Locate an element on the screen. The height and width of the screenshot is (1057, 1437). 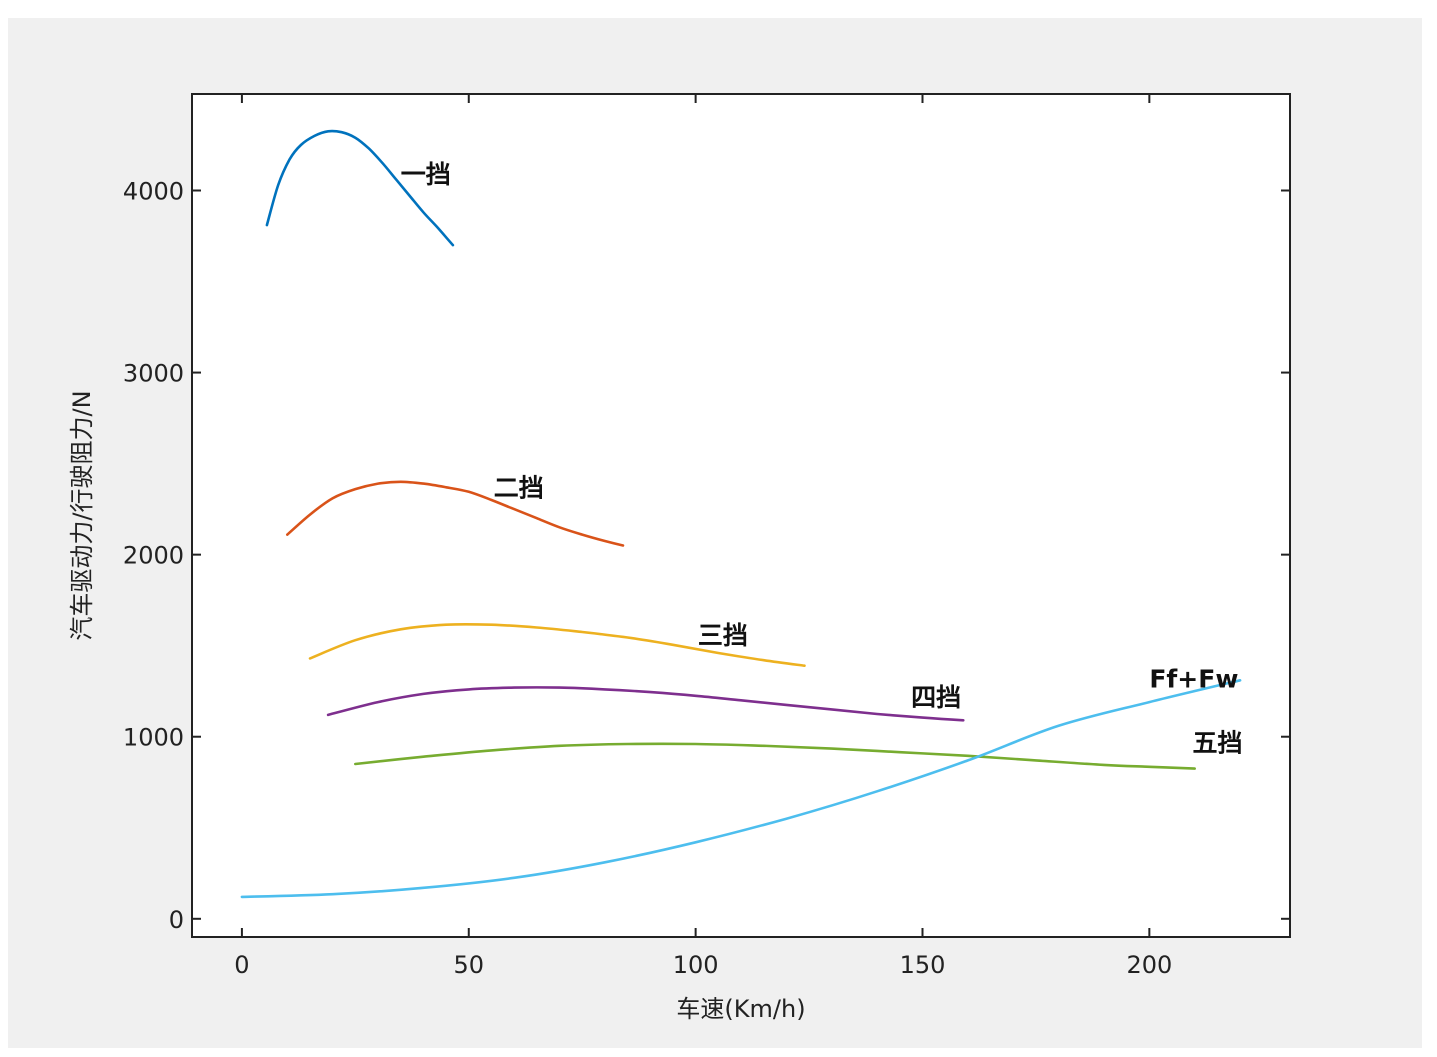
y-tick-label: 3000 is located at coordinates (153, 374).